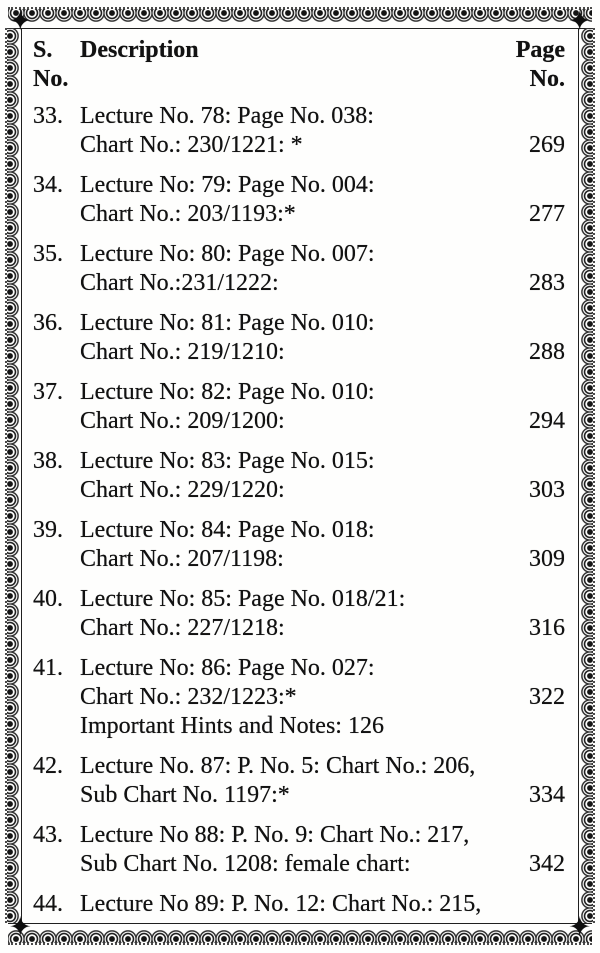 This screenshot has width=600, height=953. I want to click on entry-line: Lecture No: 84: Page No. 018:, so click(227, 530).